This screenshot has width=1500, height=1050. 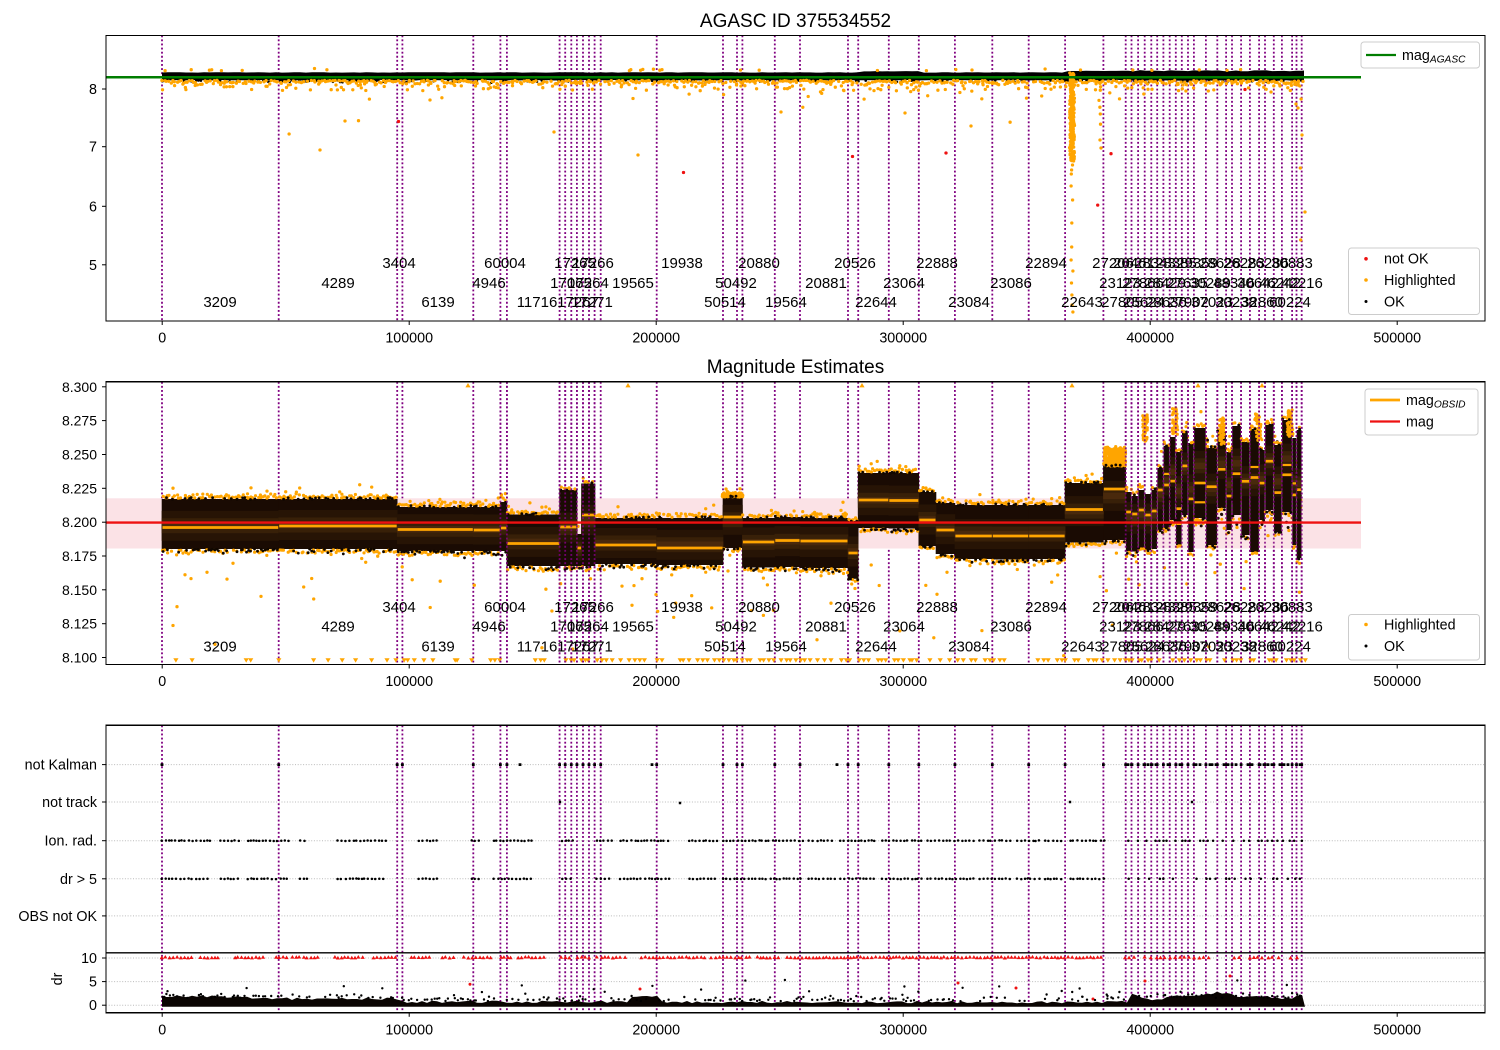 I want to click on svg-text: 8.125, so click(x=79, y=624).